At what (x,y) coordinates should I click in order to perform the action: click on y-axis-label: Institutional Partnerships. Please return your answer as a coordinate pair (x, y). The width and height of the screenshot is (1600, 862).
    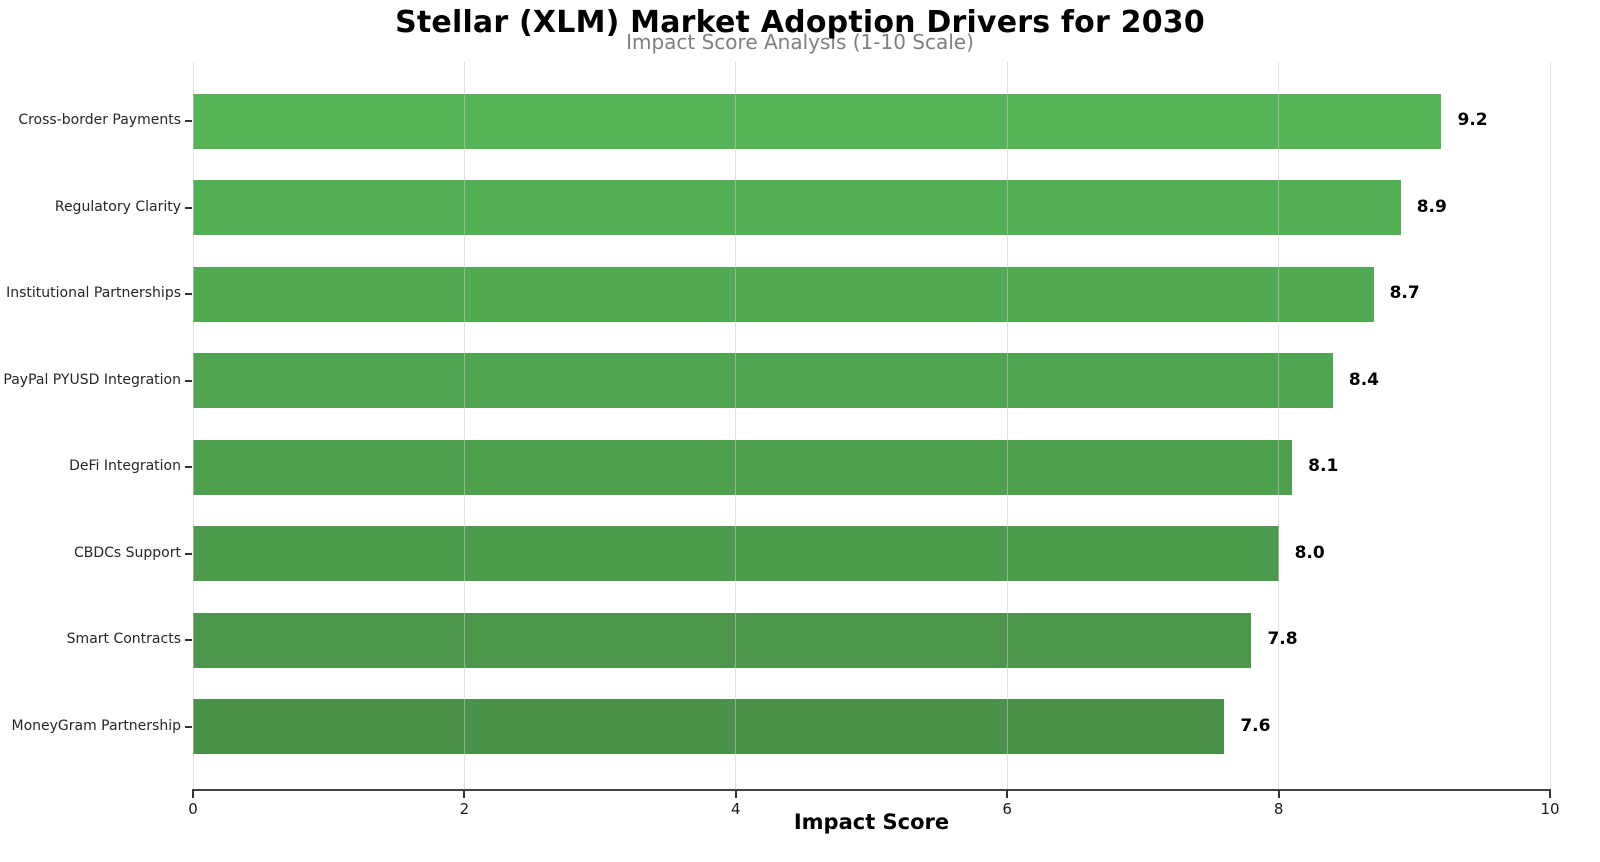
    Looking at the image, I should click on (93, 293).